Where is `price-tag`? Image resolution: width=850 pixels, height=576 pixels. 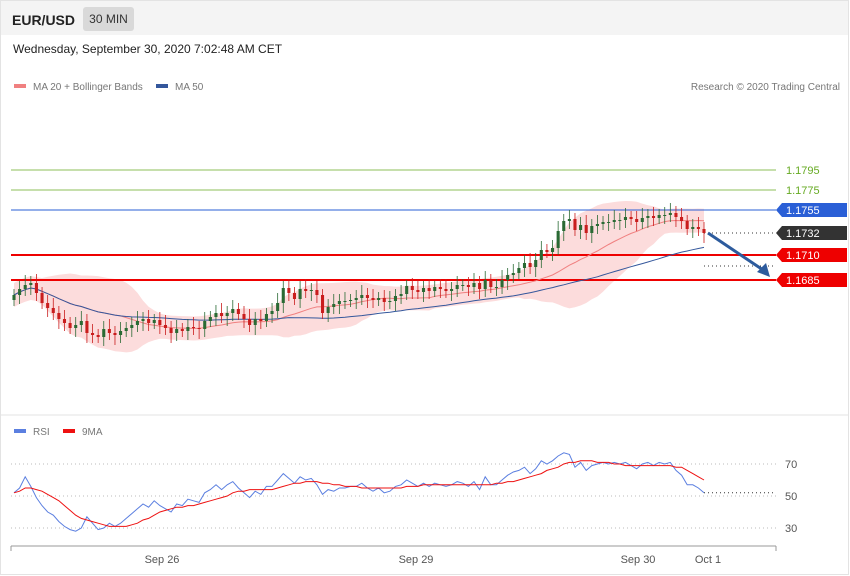
price-tag is located at coordinates (811, 255).